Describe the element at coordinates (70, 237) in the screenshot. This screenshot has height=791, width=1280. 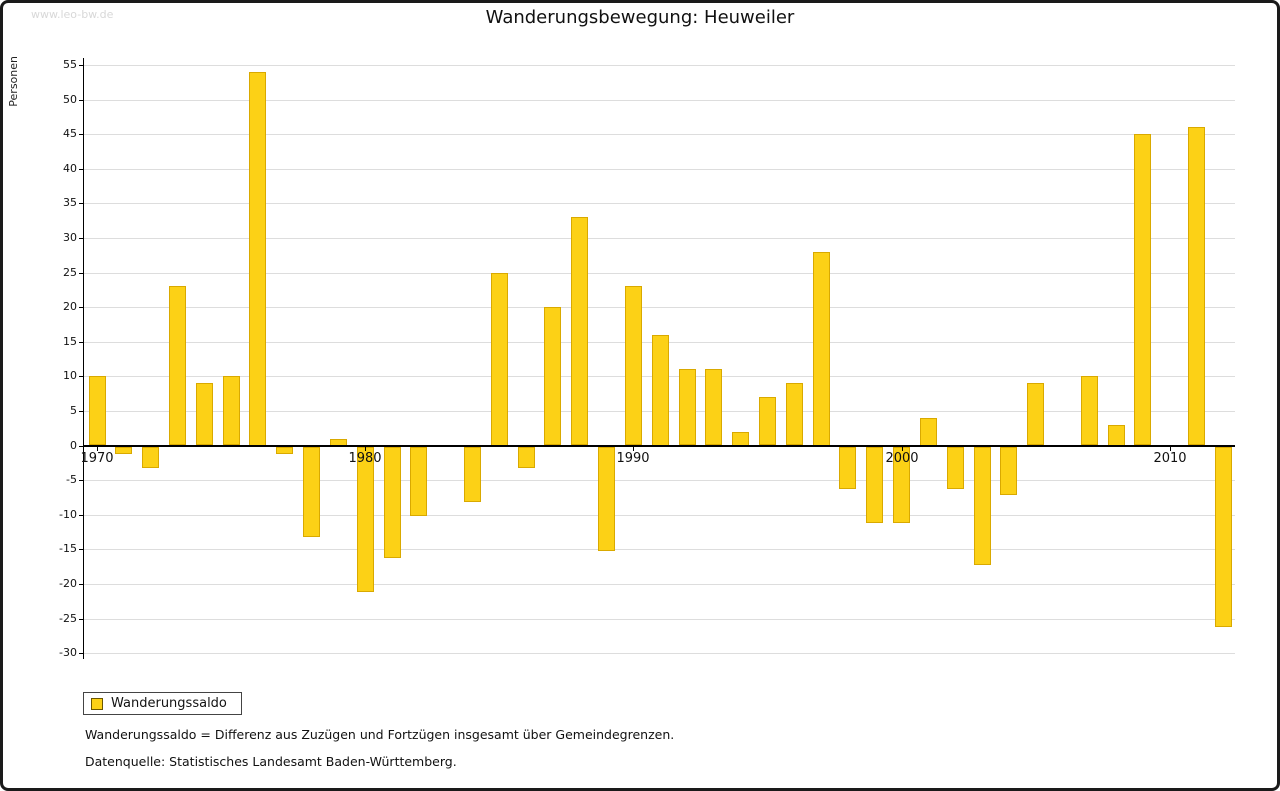
I see `y-tick-label: 30` at that location.